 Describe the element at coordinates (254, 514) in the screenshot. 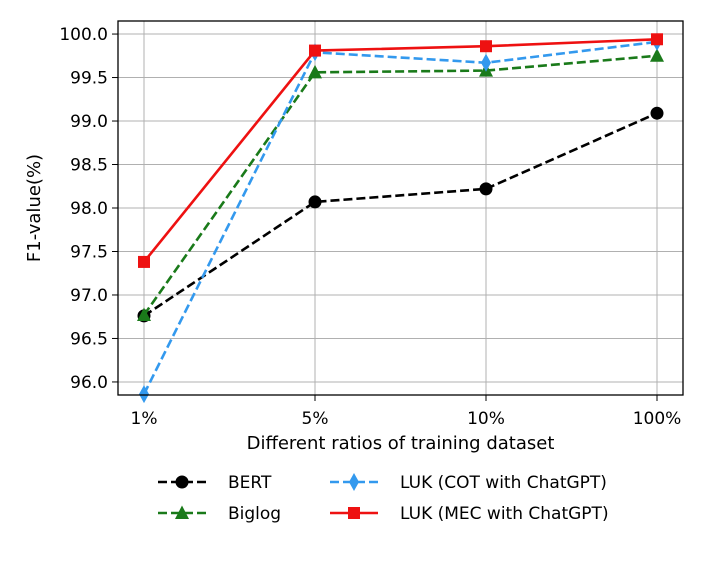

I see `legend-label: Biglog` at that location.